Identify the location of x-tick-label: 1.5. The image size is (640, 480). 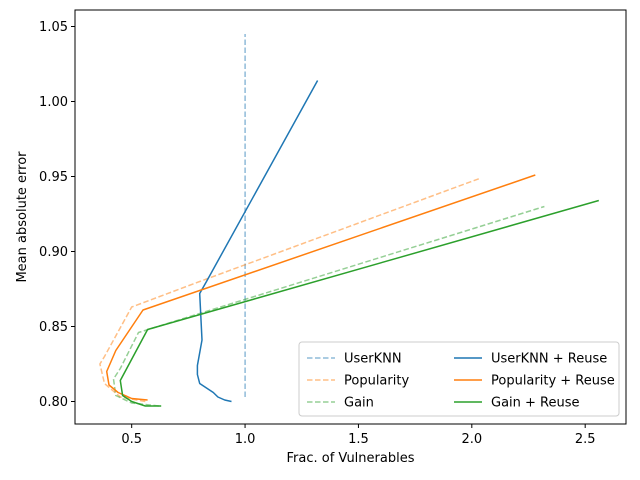
(358, 439).